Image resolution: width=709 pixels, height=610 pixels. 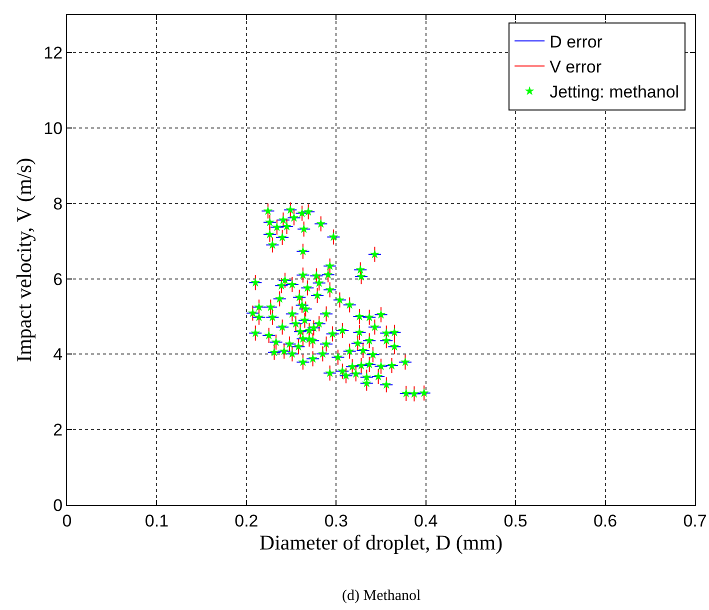 I want to click on x-tick-label: 0.2, so click(x=246, y=520).